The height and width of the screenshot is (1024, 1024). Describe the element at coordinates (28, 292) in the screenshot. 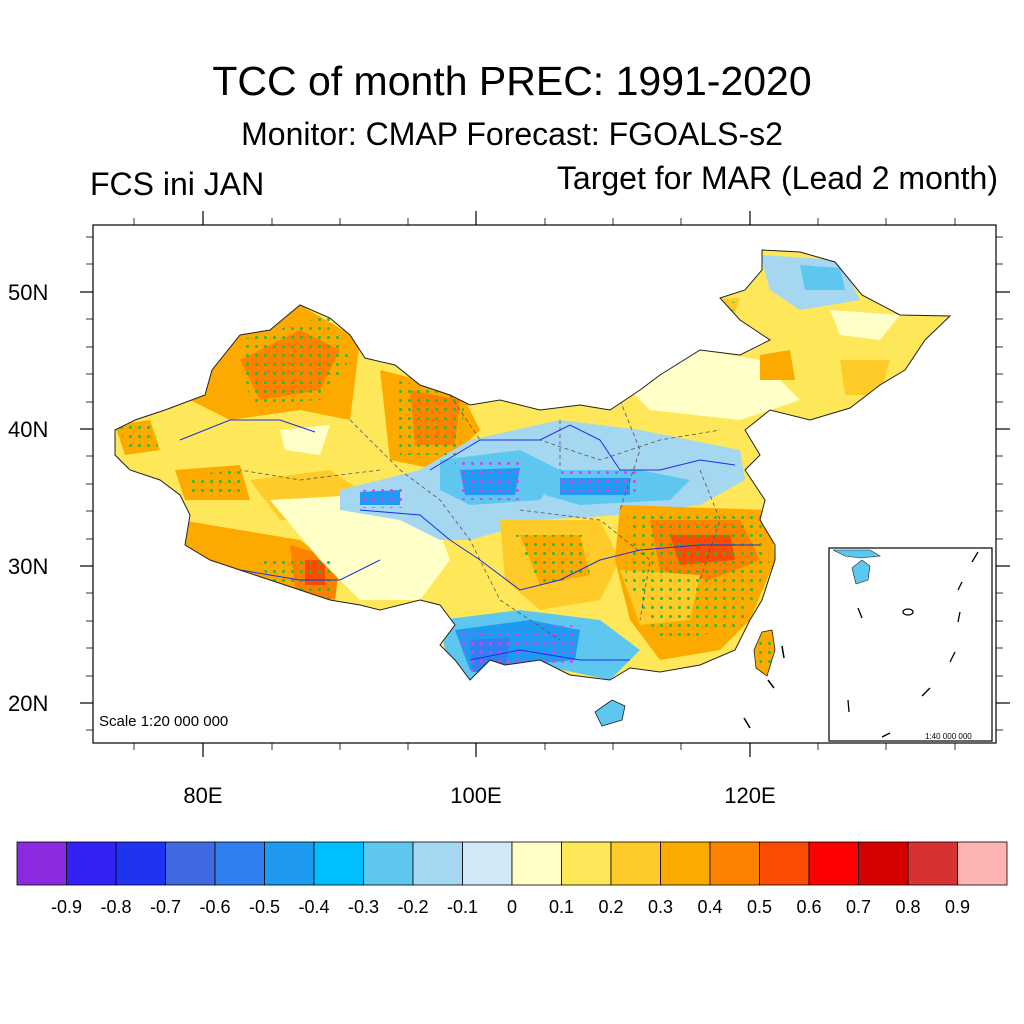

I see `lat-label-50n: 50N` at that location.